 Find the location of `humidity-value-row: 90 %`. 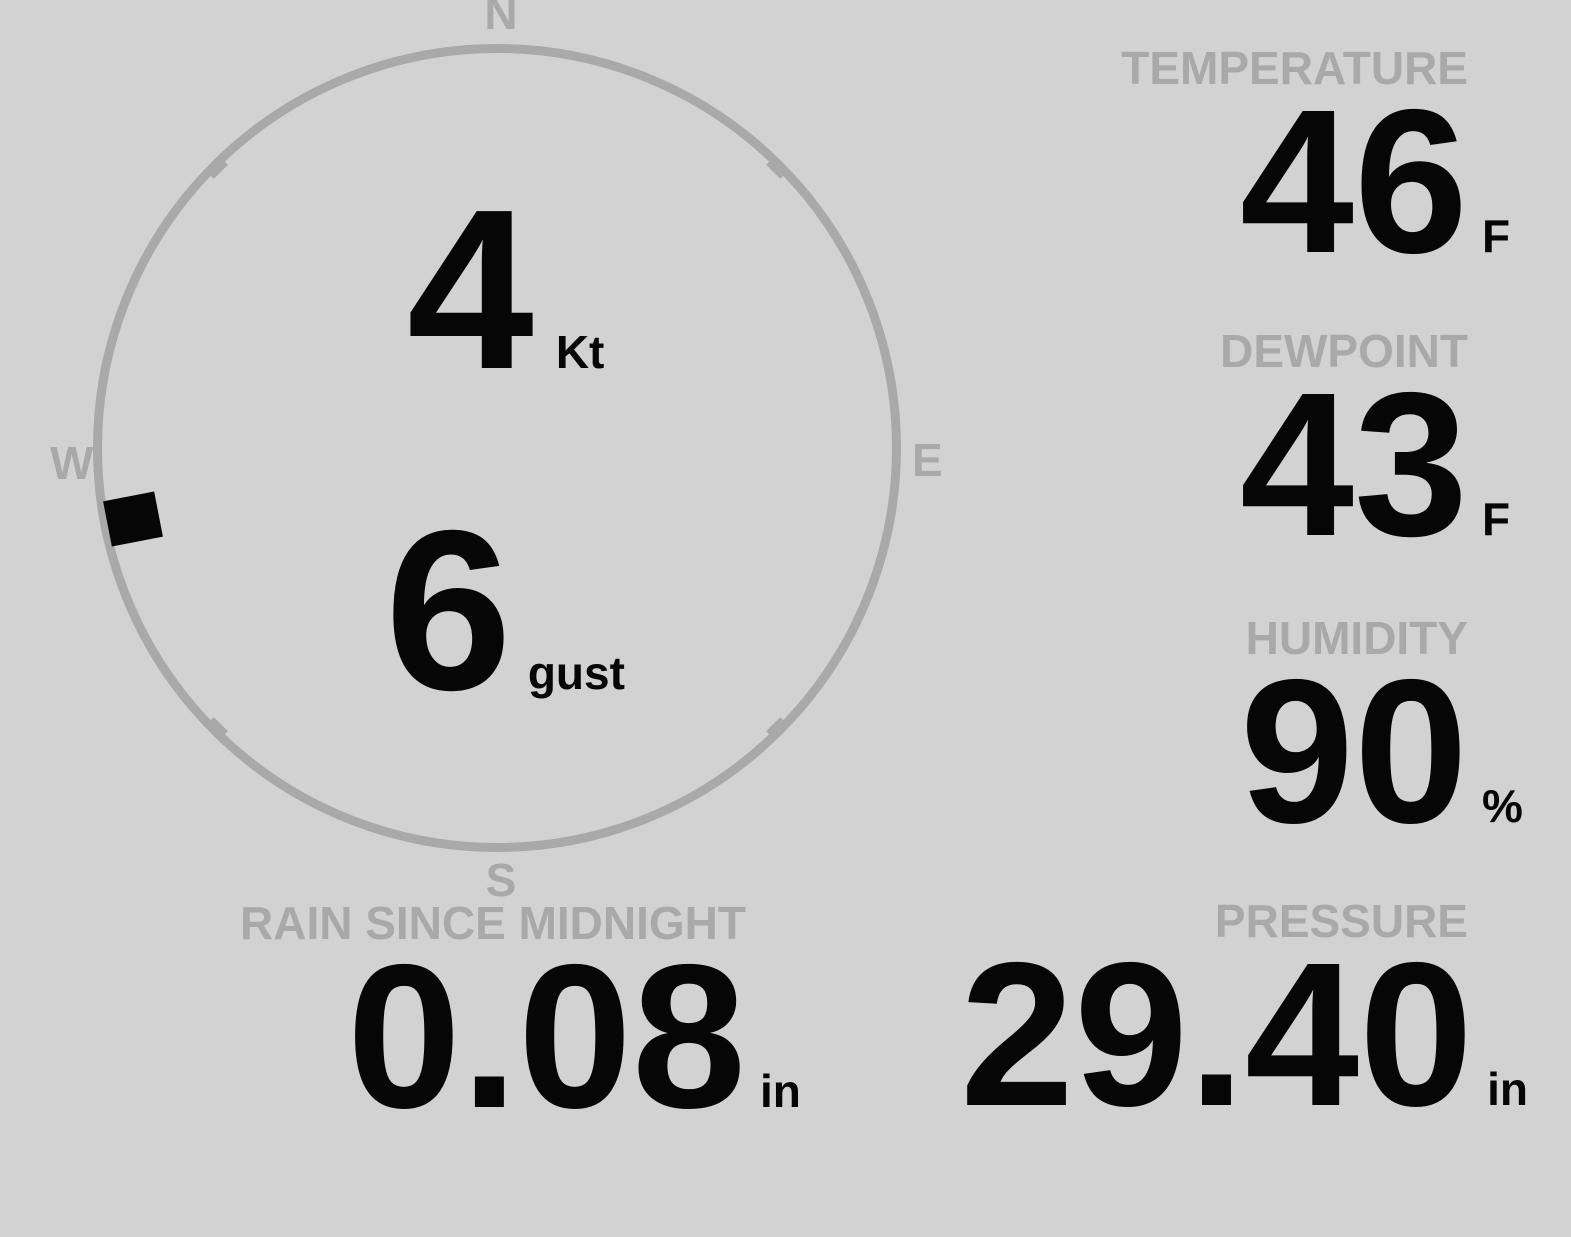

humidity-value-row: 90 % is located at coordinates (1278, 751).